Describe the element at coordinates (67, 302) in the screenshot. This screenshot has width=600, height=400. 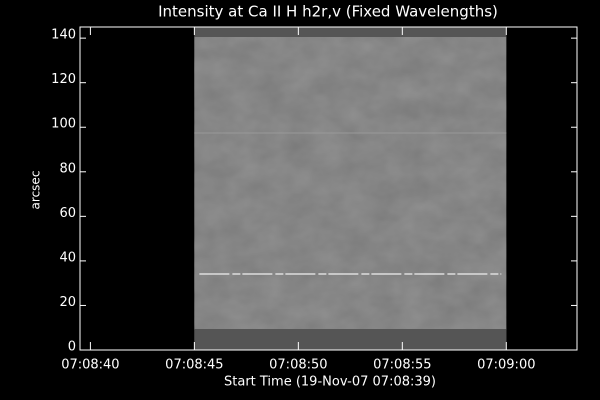
I see `y-tick-label: 20` at that location.